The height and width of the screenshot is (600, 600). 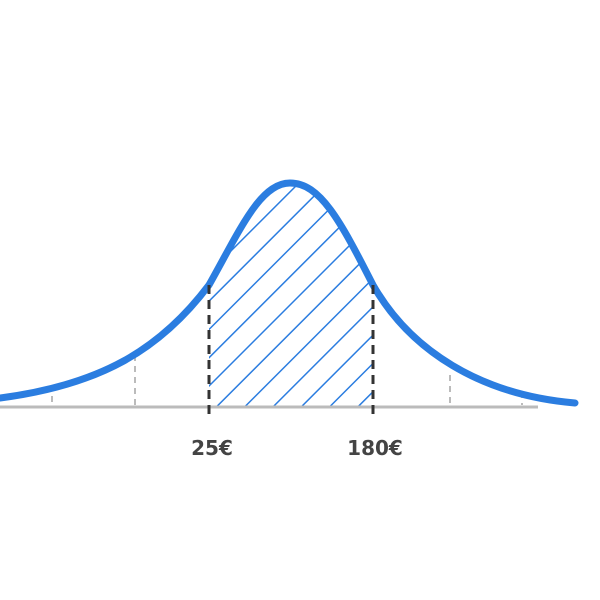 What do you see at coordinates (291, 352) in the screenshot?
I see `bounds` at bounding box center [291, 352].